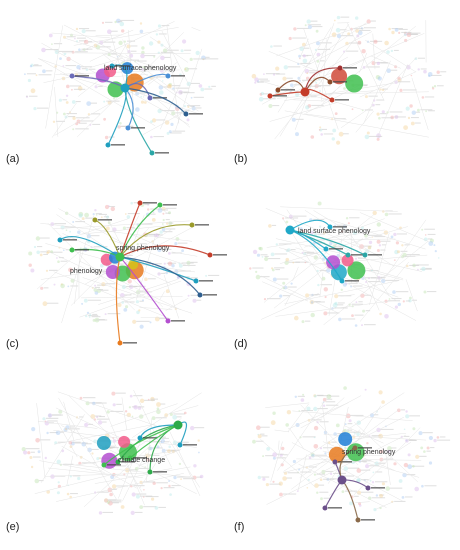 The image size is (460, 550). Describe the element at coordinates (121, 87) in the screenshot. I see `network-graph: land surface phenology` at that location.